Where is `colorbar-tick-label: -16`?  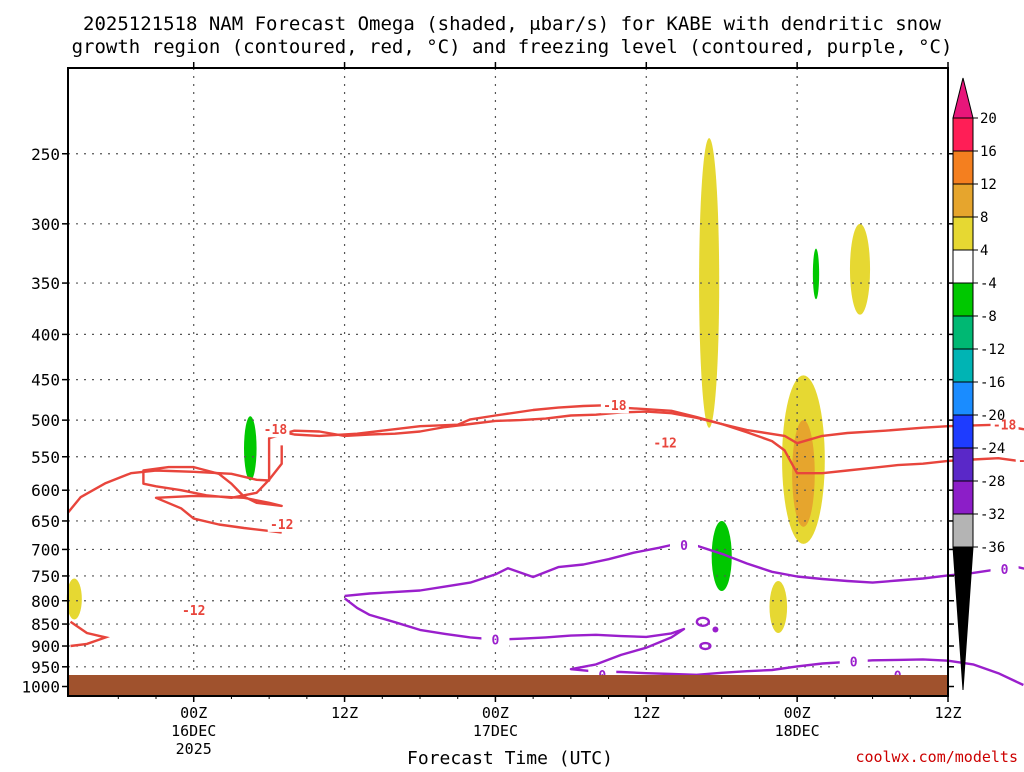 colorbar-tick-label: -16 is located at coordinates (992, 383).